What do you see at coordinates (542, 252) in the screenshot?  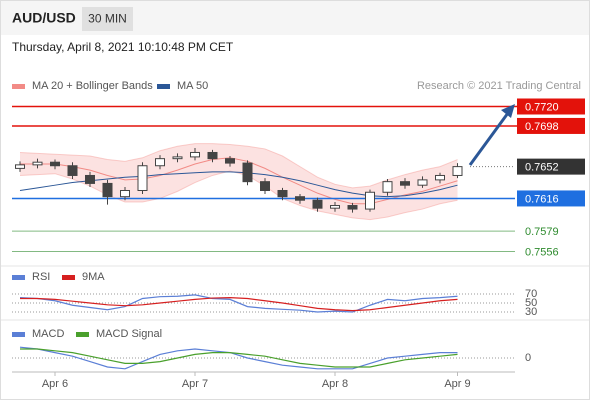 I see `level-label: 0.7556` at bounding box center [542, 252].